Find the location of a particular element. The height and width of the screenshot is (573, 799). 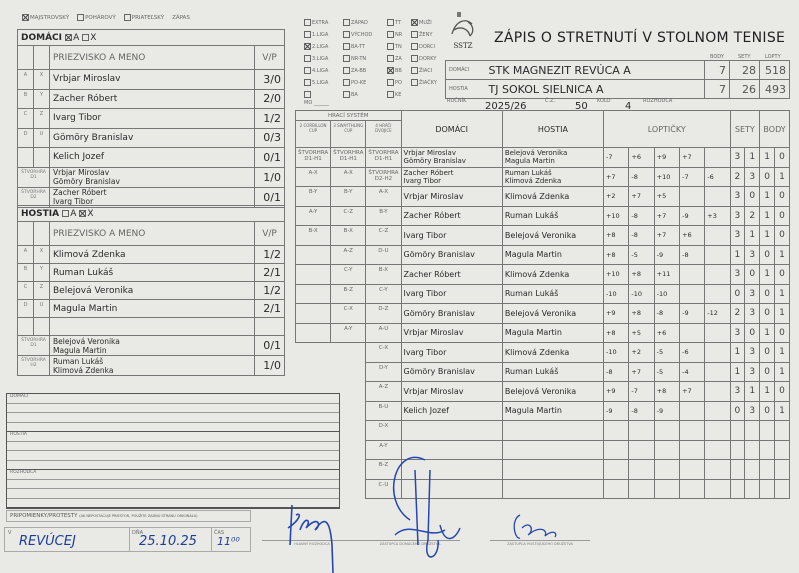

game-score: -6 is located at coordinates (717, 176).